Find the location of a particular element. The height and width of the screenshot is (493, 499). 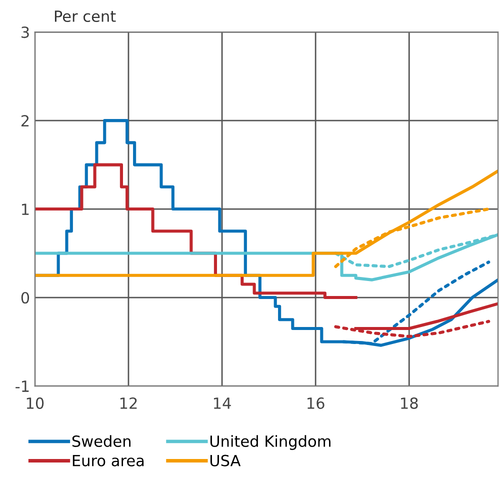

legend-label: United Kingdom is located at coordinates (270, 442).